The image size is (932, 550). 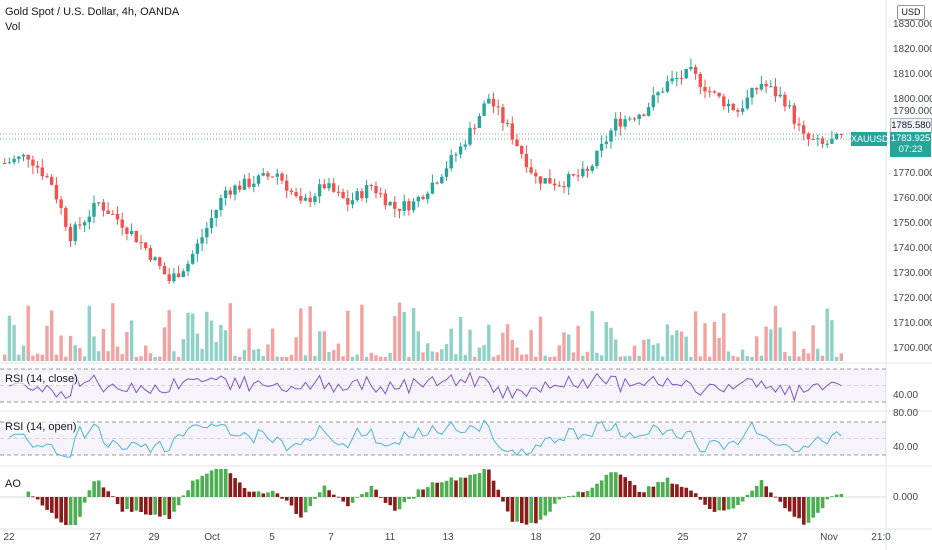 What do you see at coordinates (13, 484) in the screenshot?
I see `ao-label: AO` at bounding box center [13, 484].